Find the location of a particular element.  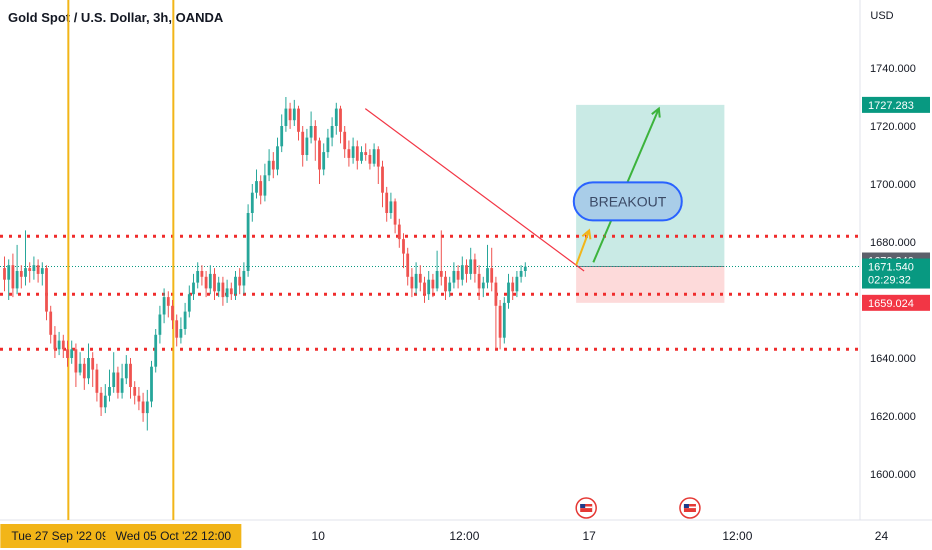

y-tick-label: 1680.000 is located at coordinates (893, 243).